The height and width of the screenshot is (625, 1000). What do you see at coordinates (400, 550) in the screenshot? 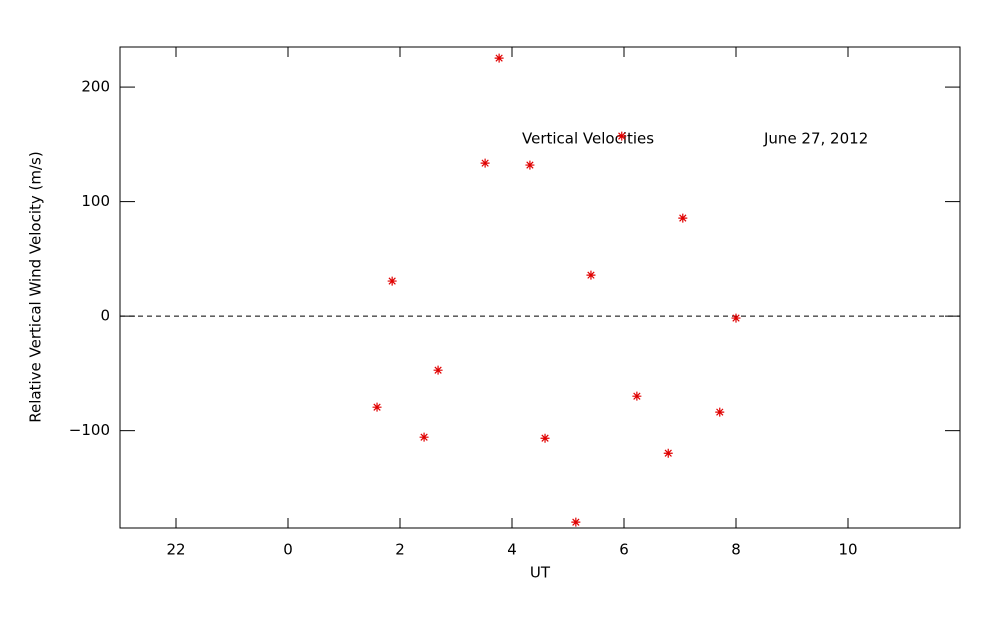
I see `x-tick-label: 2` at bounding box center [400, 550].